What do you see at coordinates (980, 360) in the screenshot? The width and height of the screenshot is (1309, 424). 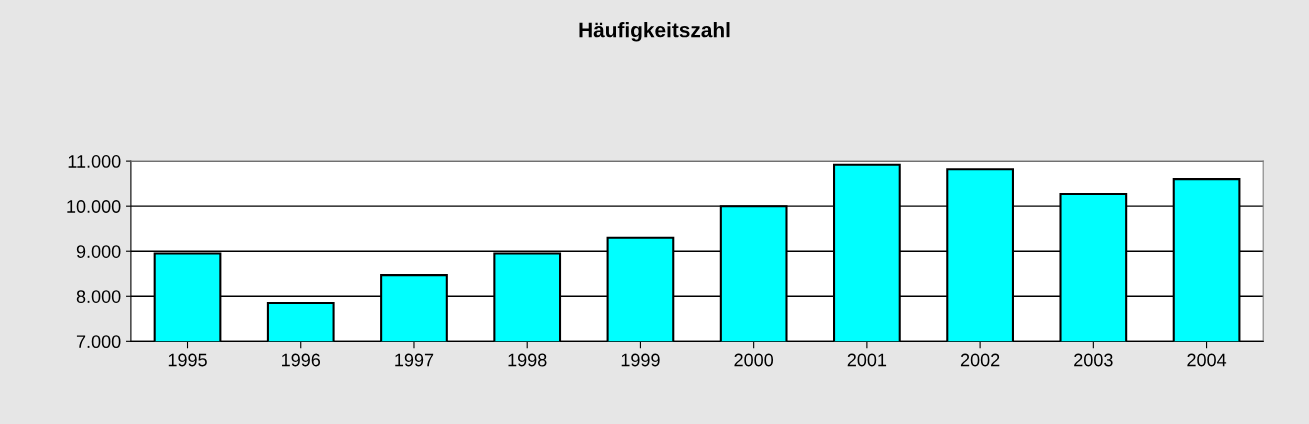 I see `x-tick-label: 2002` at bounding box center [980, 360].